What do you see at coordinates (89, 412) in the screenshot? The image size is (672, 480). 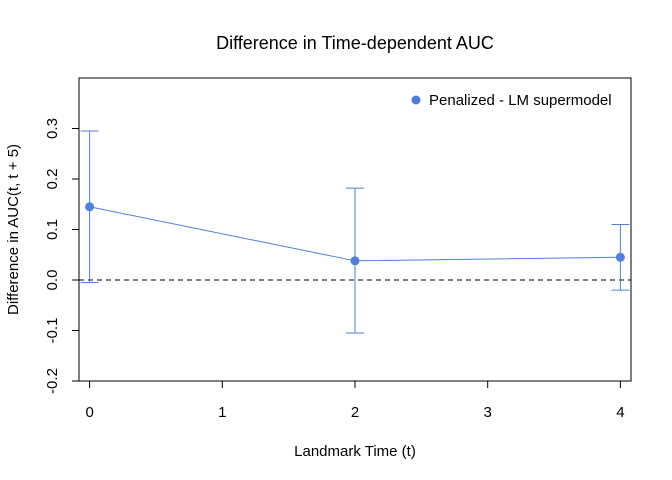 I see `x-tick-label: 0` at bounding box center [89, 412].